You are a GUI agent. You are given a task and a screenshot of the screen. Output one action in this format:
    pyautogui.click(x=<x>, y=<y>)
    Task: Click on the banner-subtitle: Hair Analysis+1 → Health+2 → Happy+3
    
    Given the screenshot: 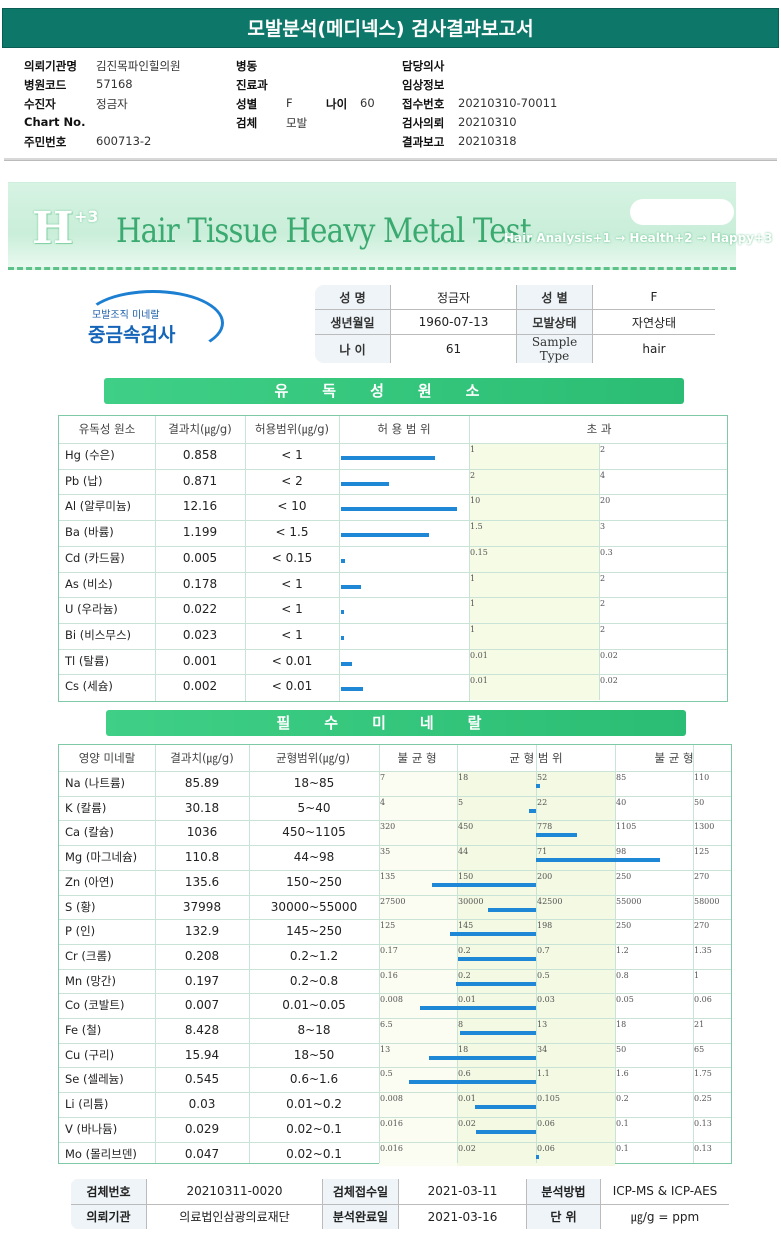 What is the action you would take?
    pyautogui.click(x=638, y=238)
    